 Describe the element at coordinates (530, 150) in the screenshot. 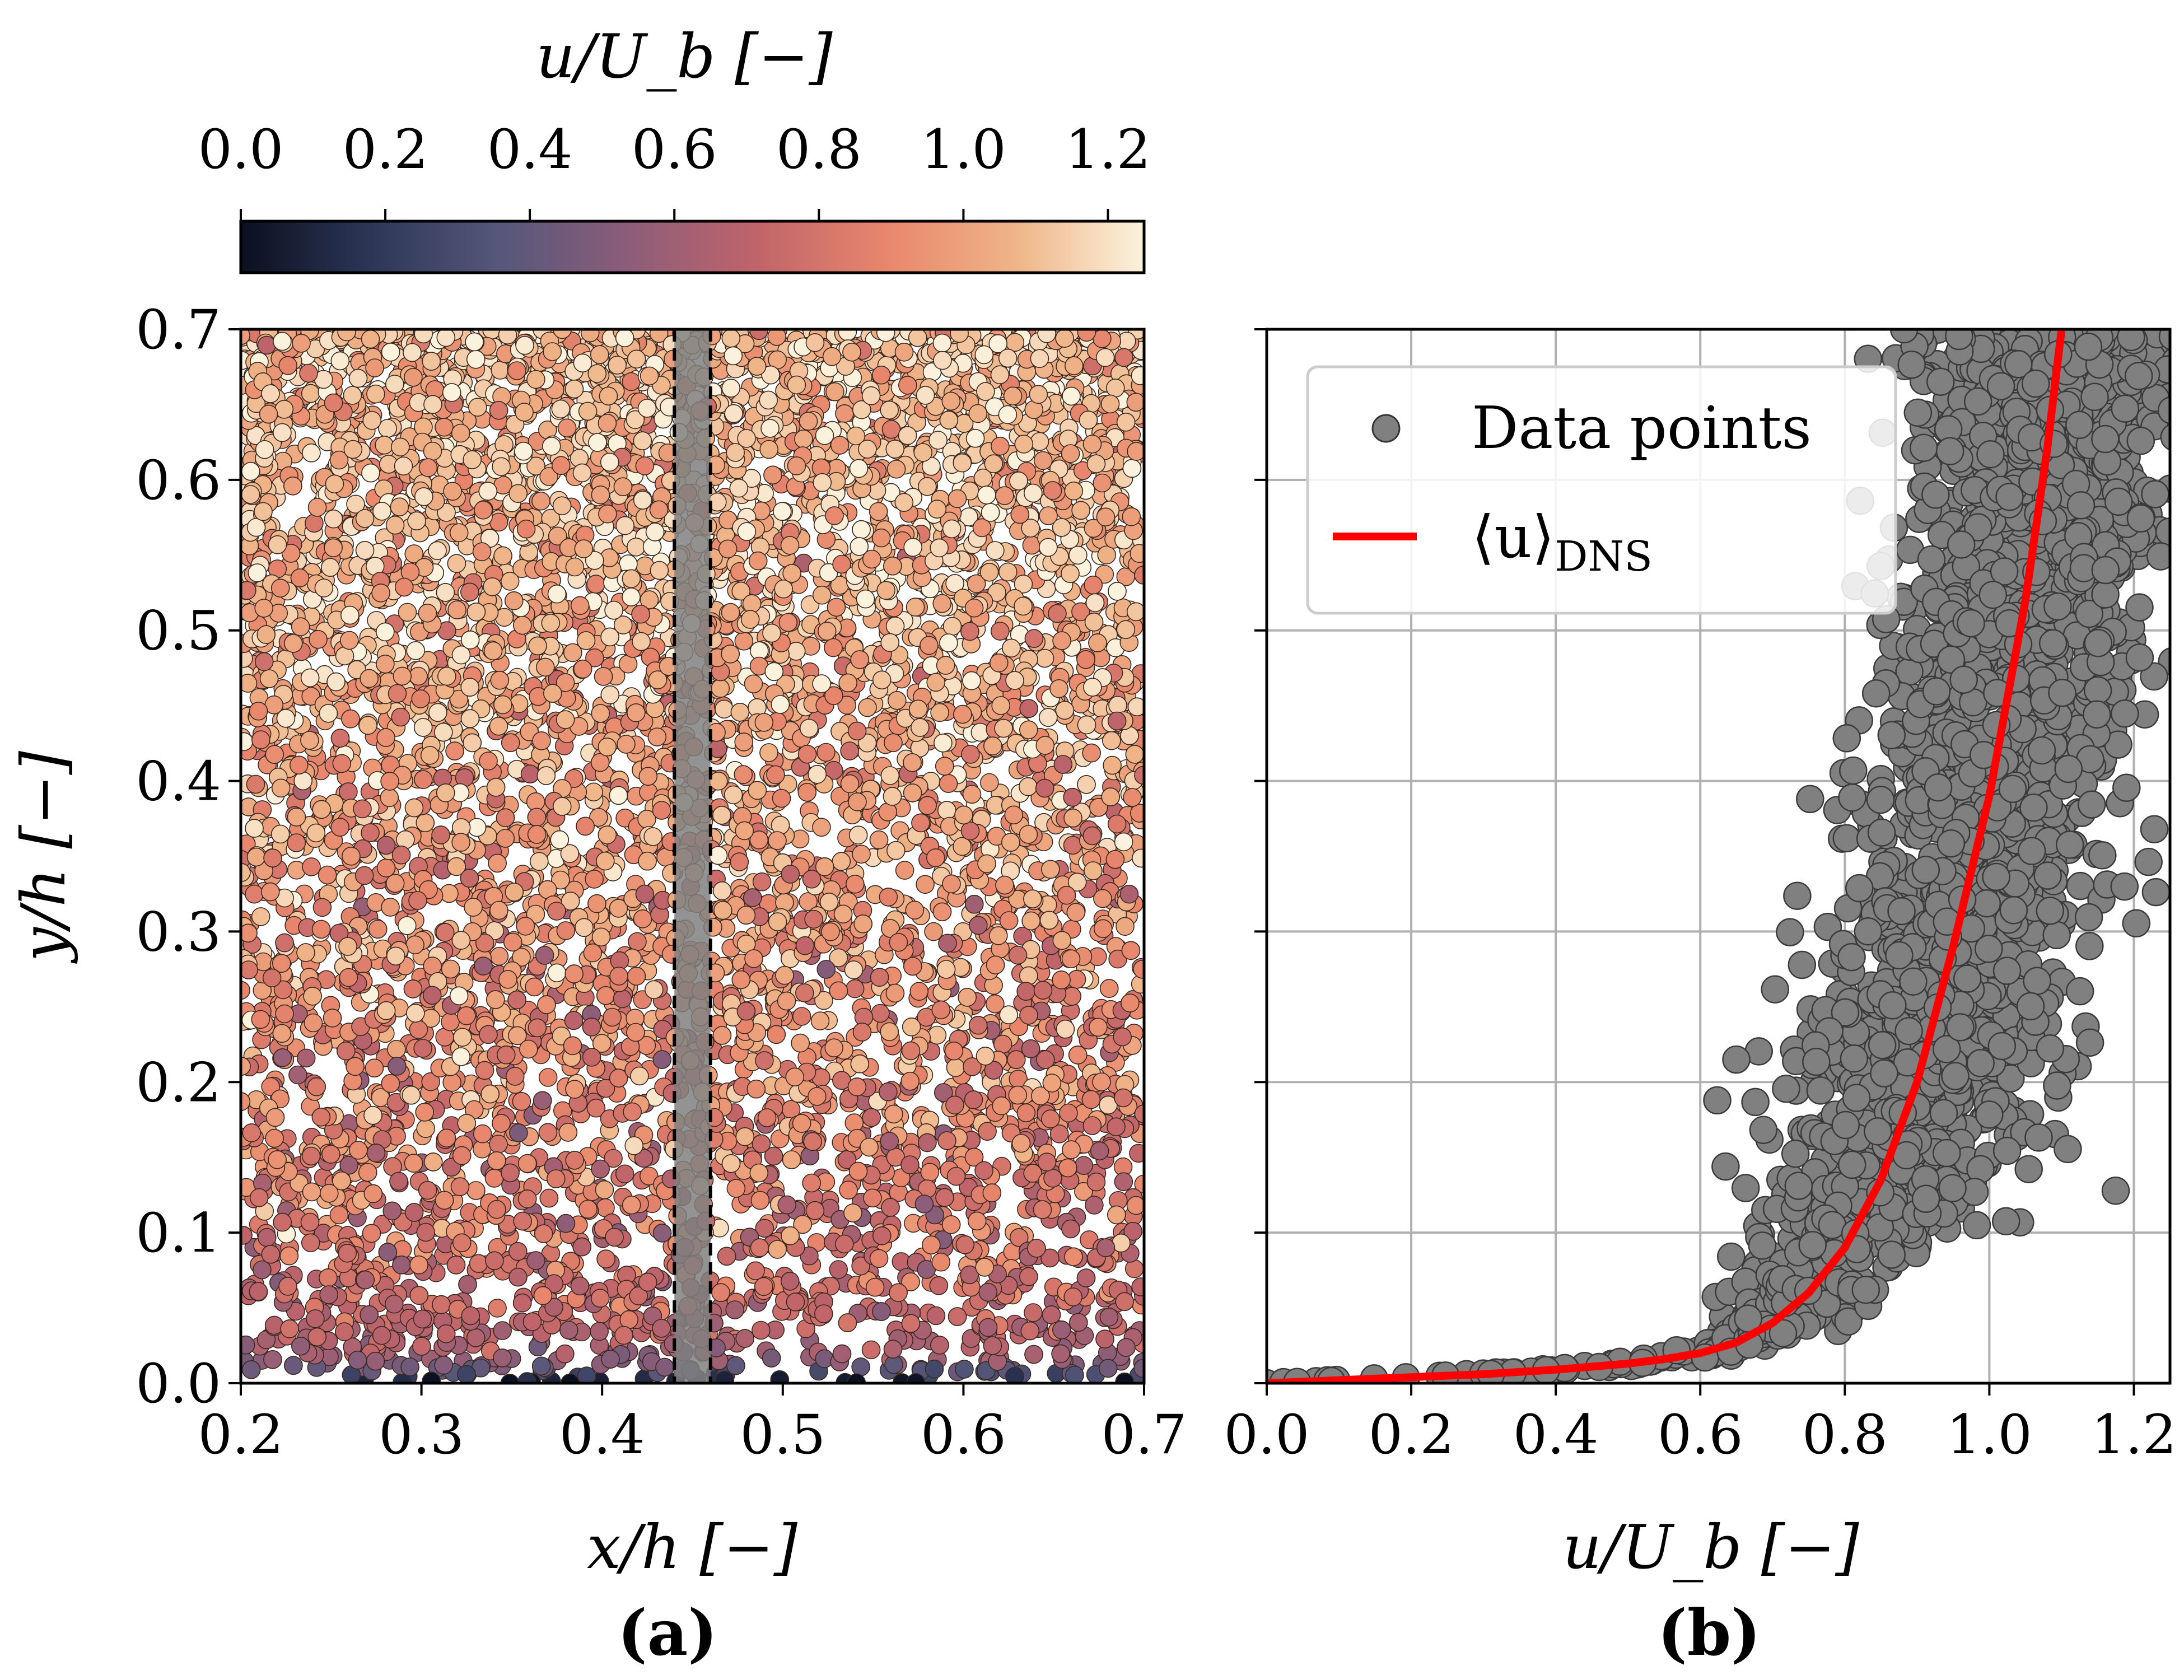

I see `colorbar-tick-label: 0.4` at that location.